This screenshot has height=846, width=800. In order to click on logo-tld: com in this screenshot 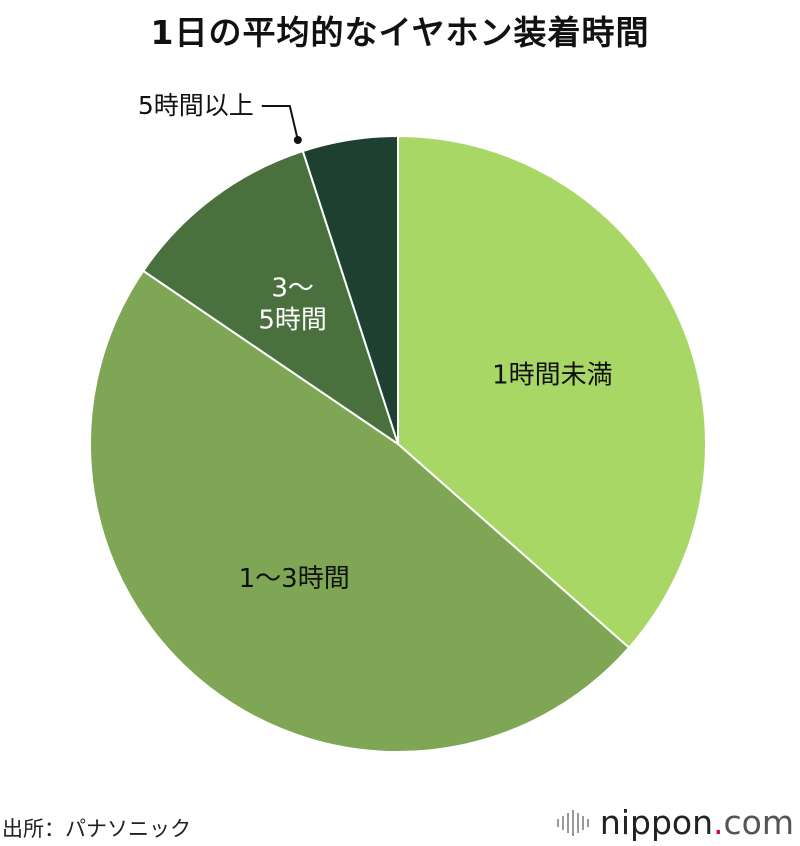, I will do `click(758, 822)`.